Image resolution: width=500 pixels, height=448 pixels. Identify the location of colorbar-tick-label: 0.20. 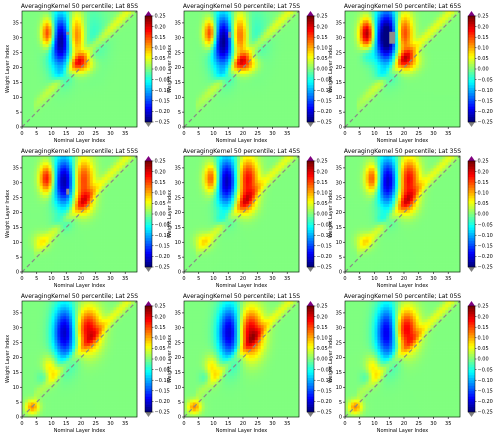
(483, 27).